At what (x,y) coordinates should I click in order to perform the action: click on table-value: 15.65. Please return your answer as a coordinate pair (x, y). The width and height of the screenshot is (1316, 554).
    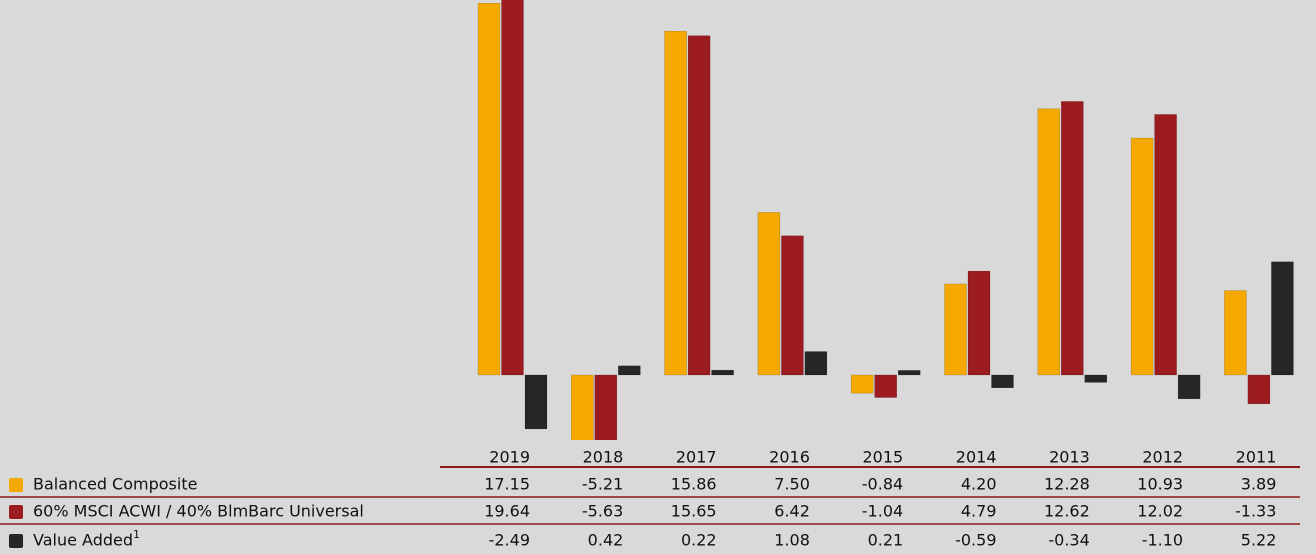
    Looking at the image, I should click on (694, 511).